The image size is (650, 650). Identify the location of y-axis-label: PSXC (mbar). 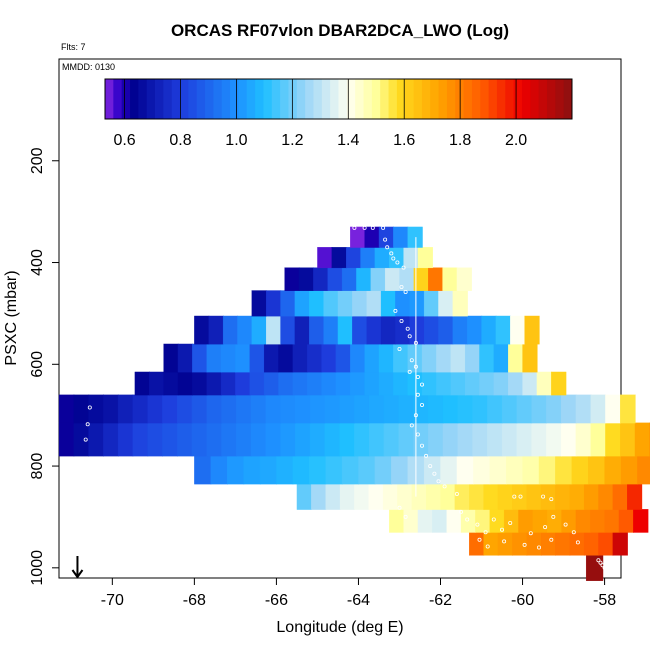
(11, 317).